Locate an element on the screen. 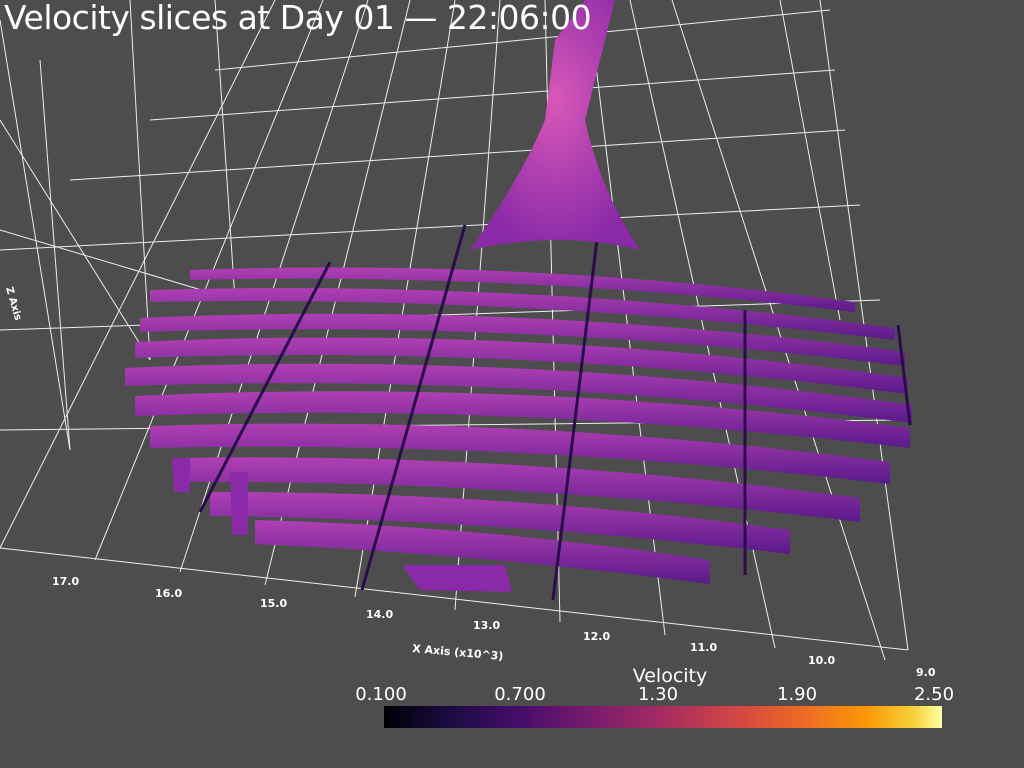 This screenshot has width=1024, height=768. colorbar-title: Velocity is located at coordinates (670, 676).